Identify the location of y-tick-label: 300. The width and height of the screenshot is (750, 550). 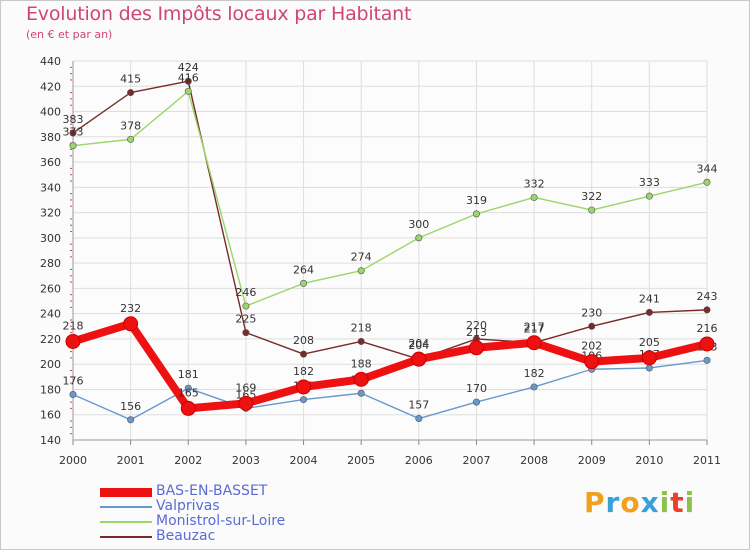
(50, 238).